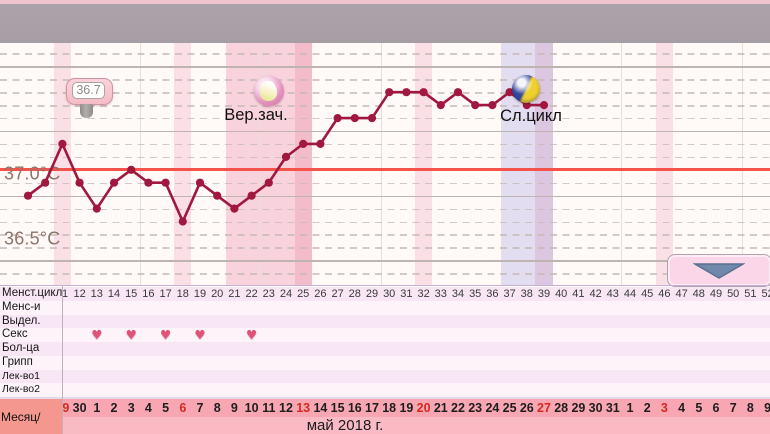 The image size is (770, 434). I want to click on date-19: 19, so click(406, 408).